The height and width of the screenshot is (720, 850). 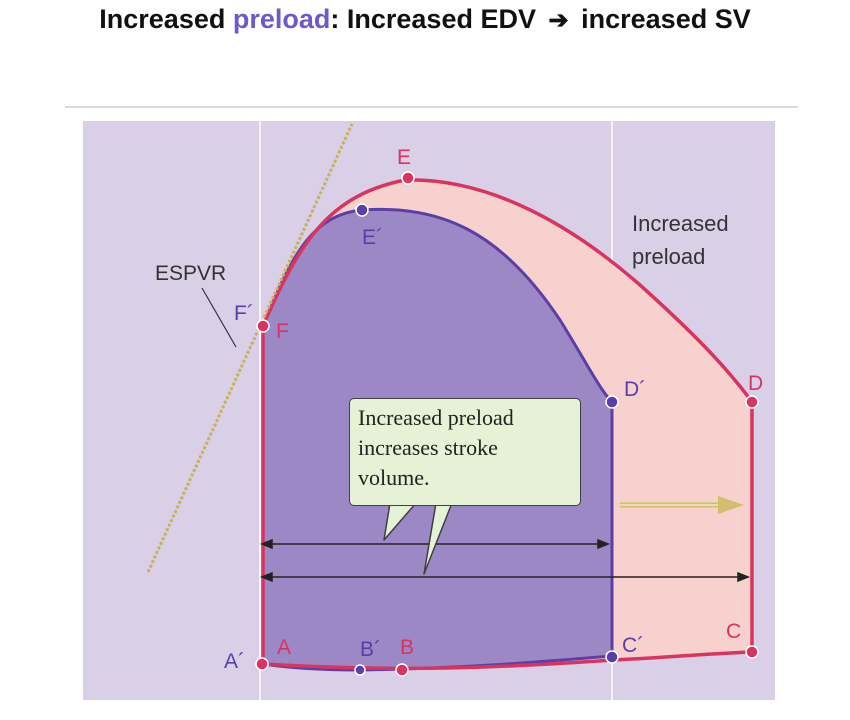 I want to click on point-c-prime-marker, so click(x=612, y=657).